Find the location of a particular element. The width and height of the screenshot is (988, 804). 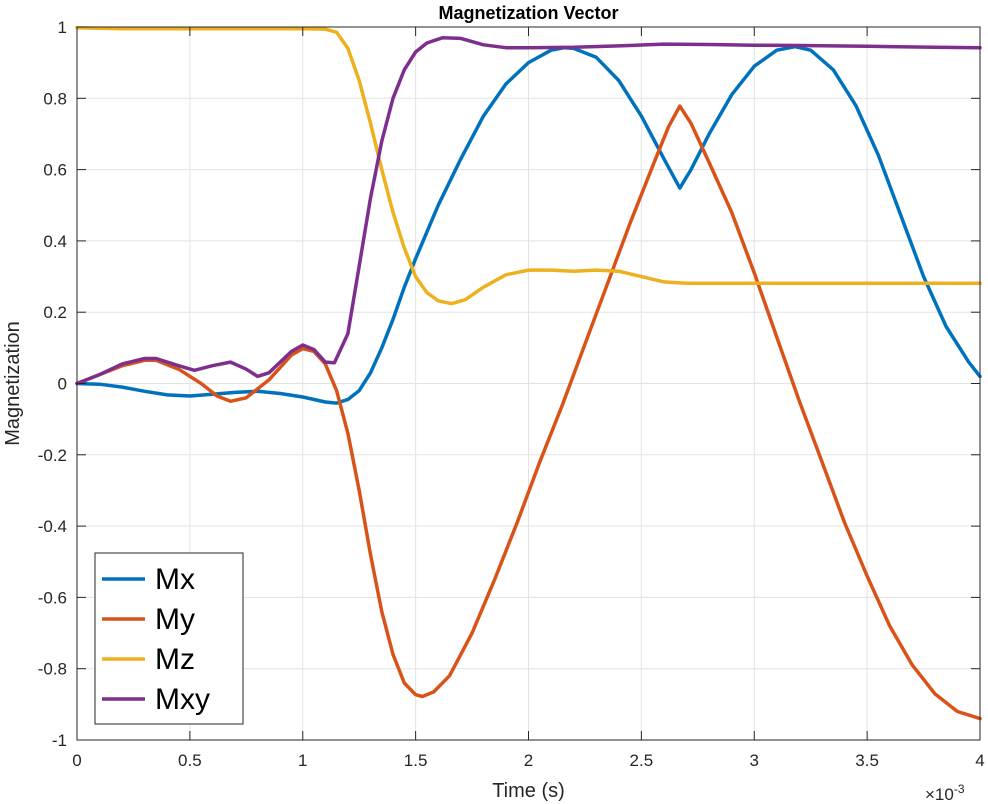

x-exponent-base: ×10 is located at coordinates (939, 794).